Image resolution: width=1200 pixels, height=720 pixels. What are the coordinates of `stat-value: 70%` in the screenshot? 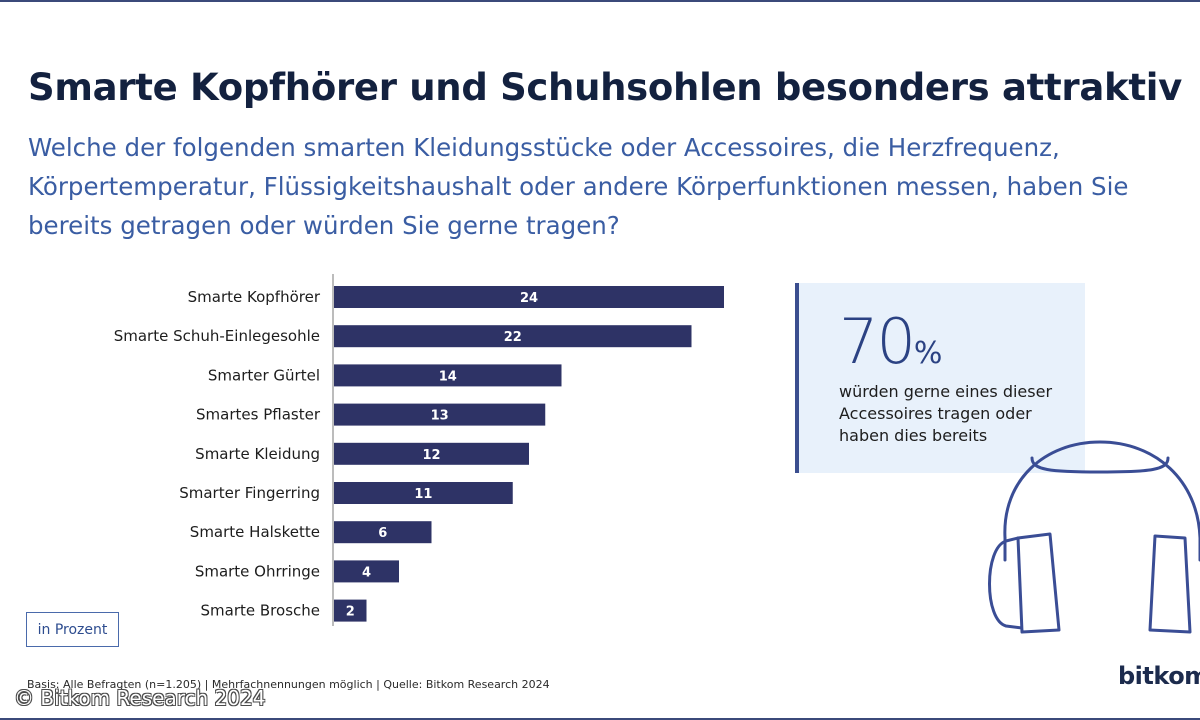 It's located at (890, 341).